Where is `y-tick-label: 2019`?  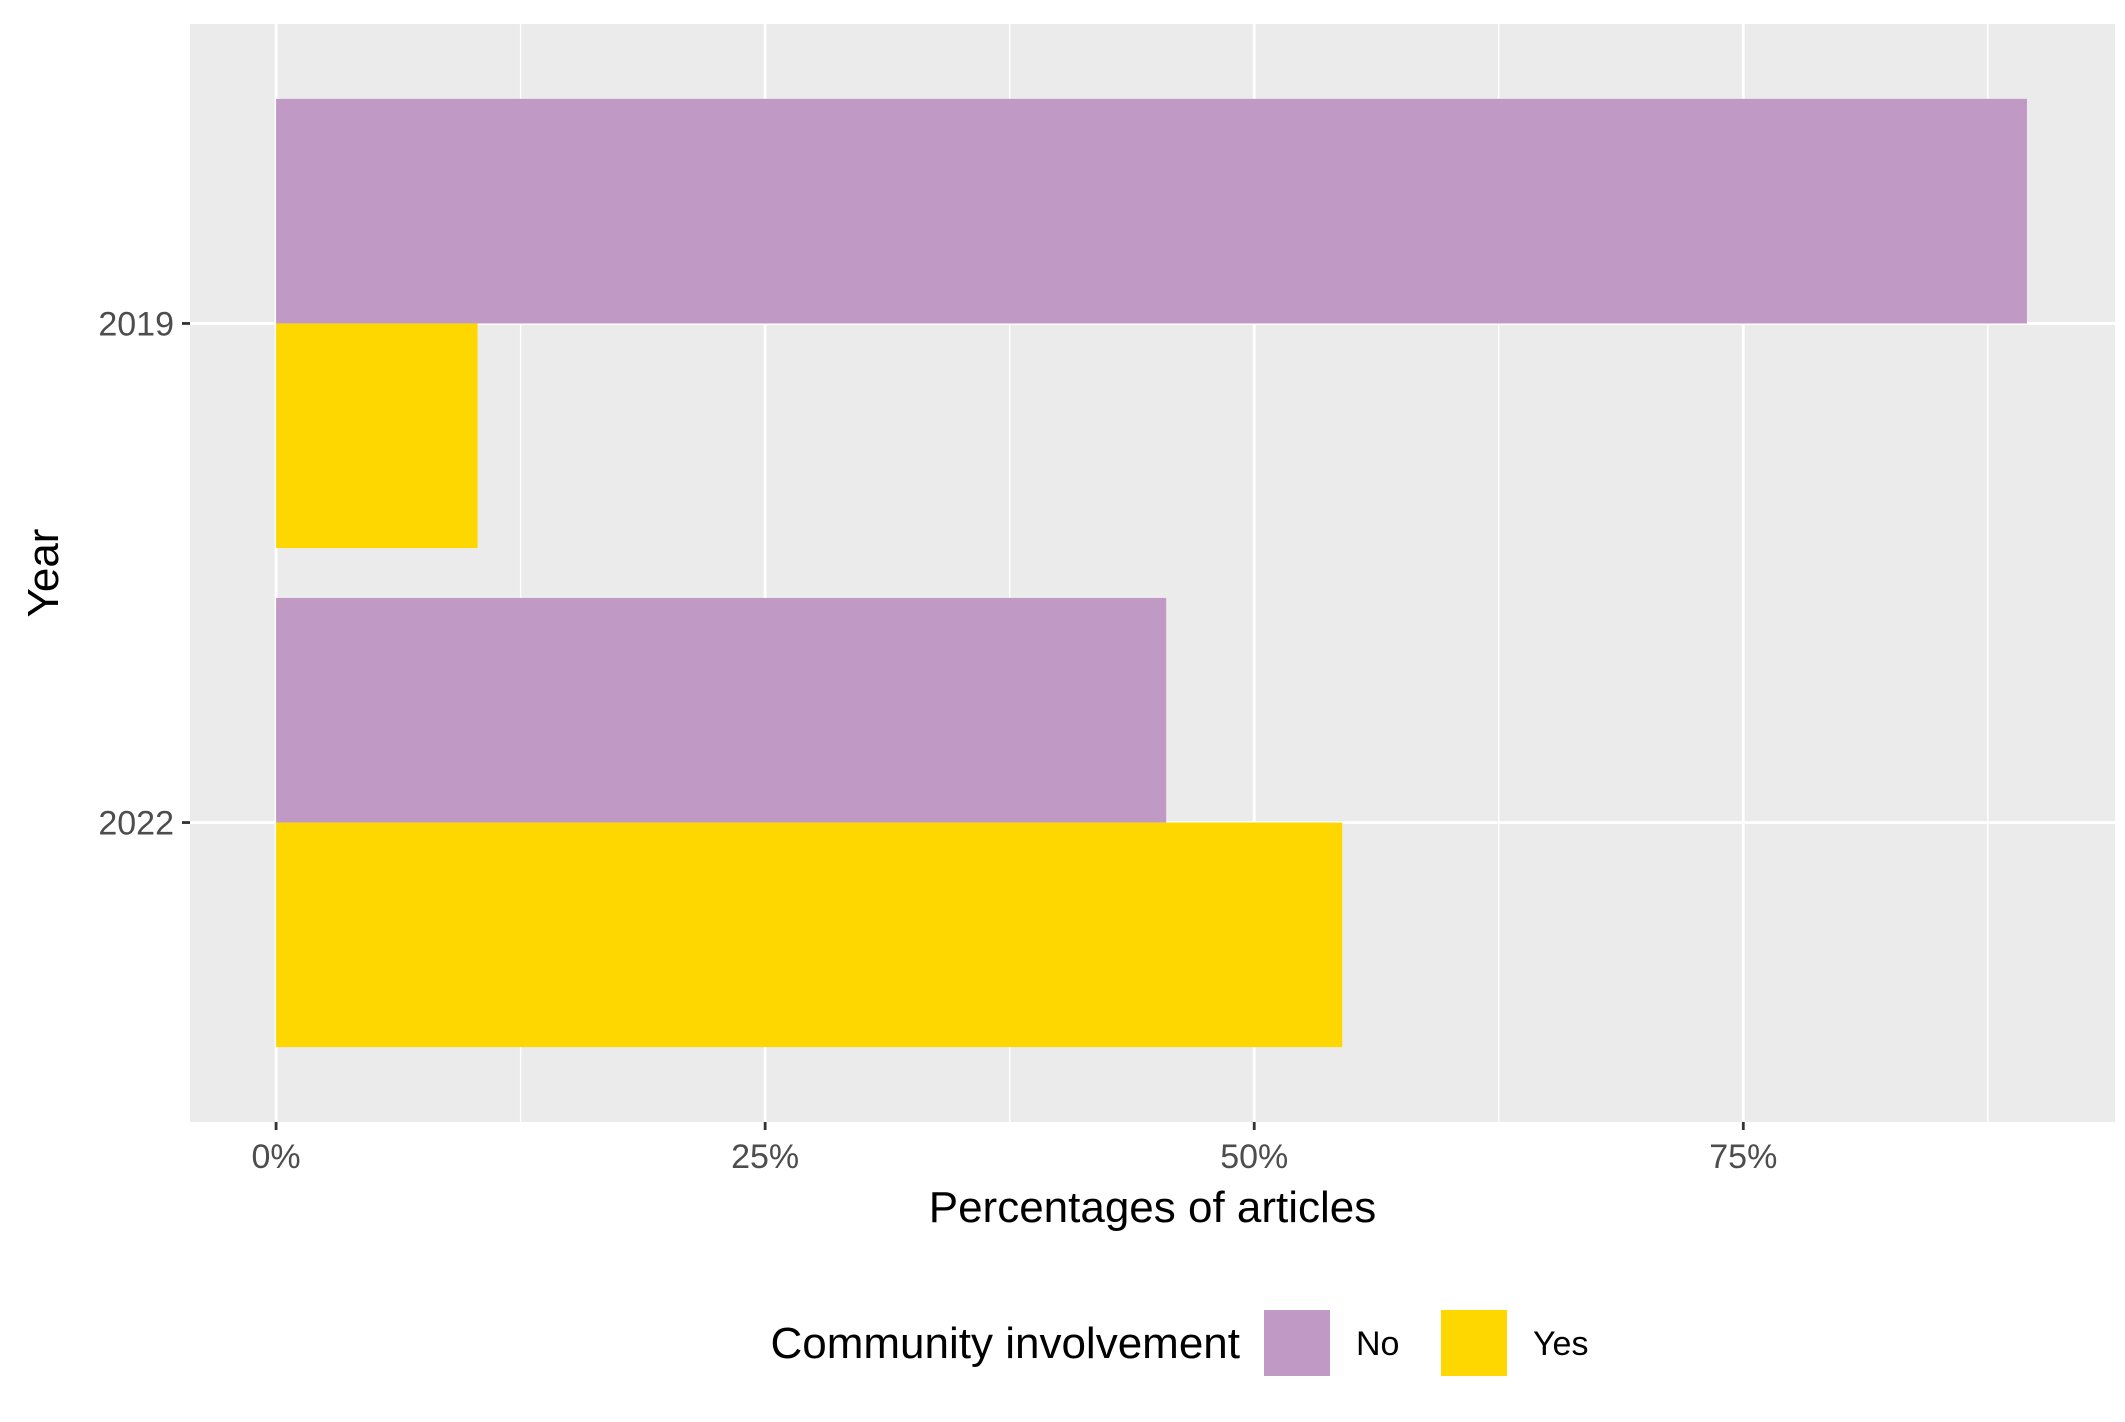
y-tick-label: 2019 is located at coordinates (136, 324).